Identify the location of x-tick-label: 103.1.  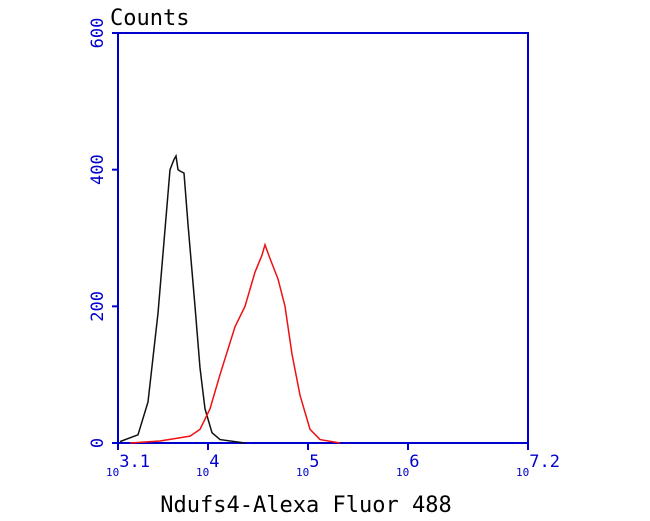
(128, 465).